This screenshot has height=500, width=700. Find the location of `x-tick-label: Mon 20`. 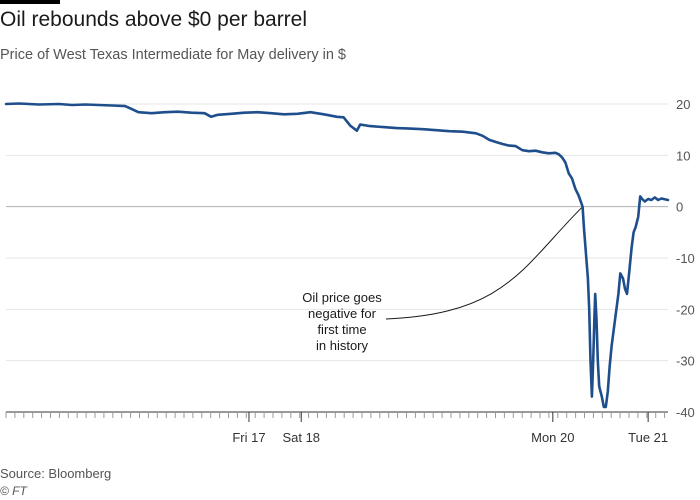

x-tick-label: Mon 20 is located at coordinates (552, 437).